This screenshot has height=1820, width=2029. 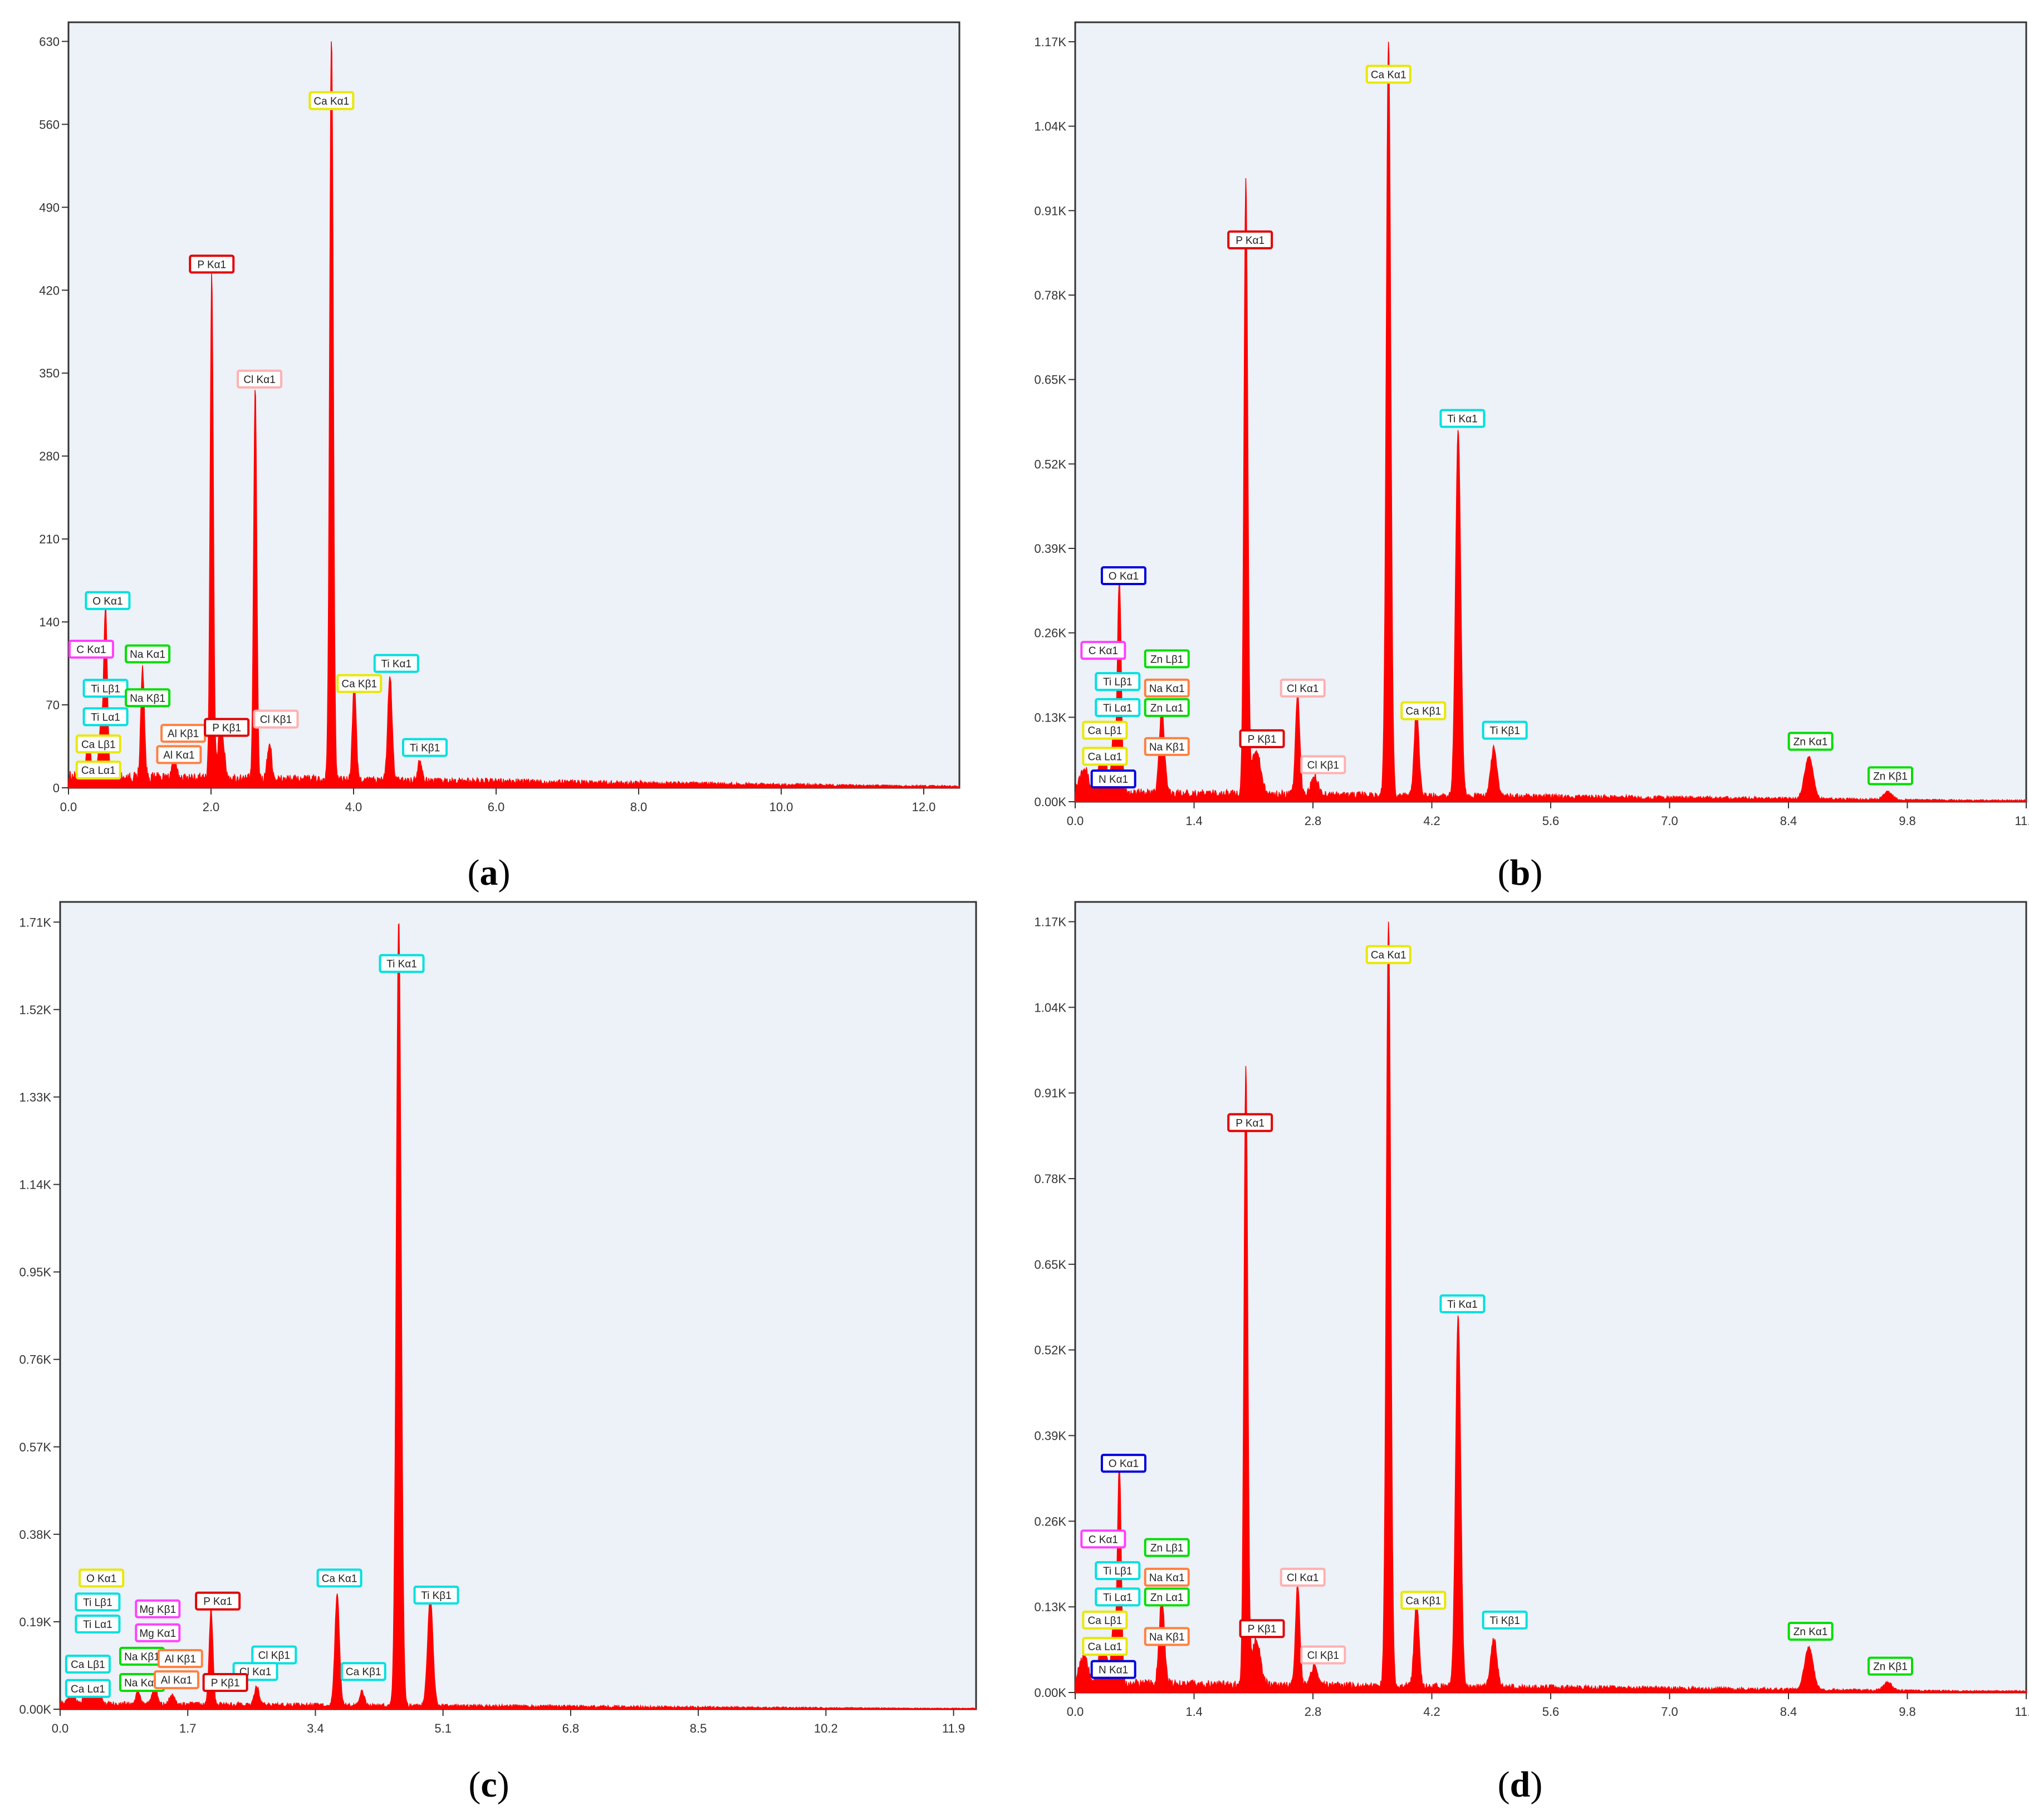 What do you see at coordinates (1907, 821) in the screenshot?
I see `x-tick-label: 9.8` at bounding box center [1907, 821].